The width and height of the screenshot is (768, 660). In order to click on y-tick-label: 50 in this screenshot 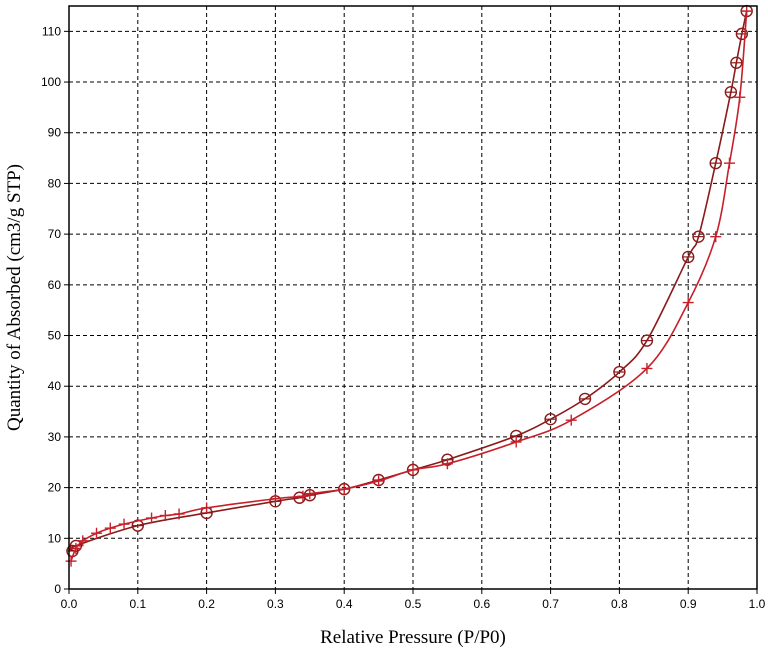, I will do `click(55, 336)`.